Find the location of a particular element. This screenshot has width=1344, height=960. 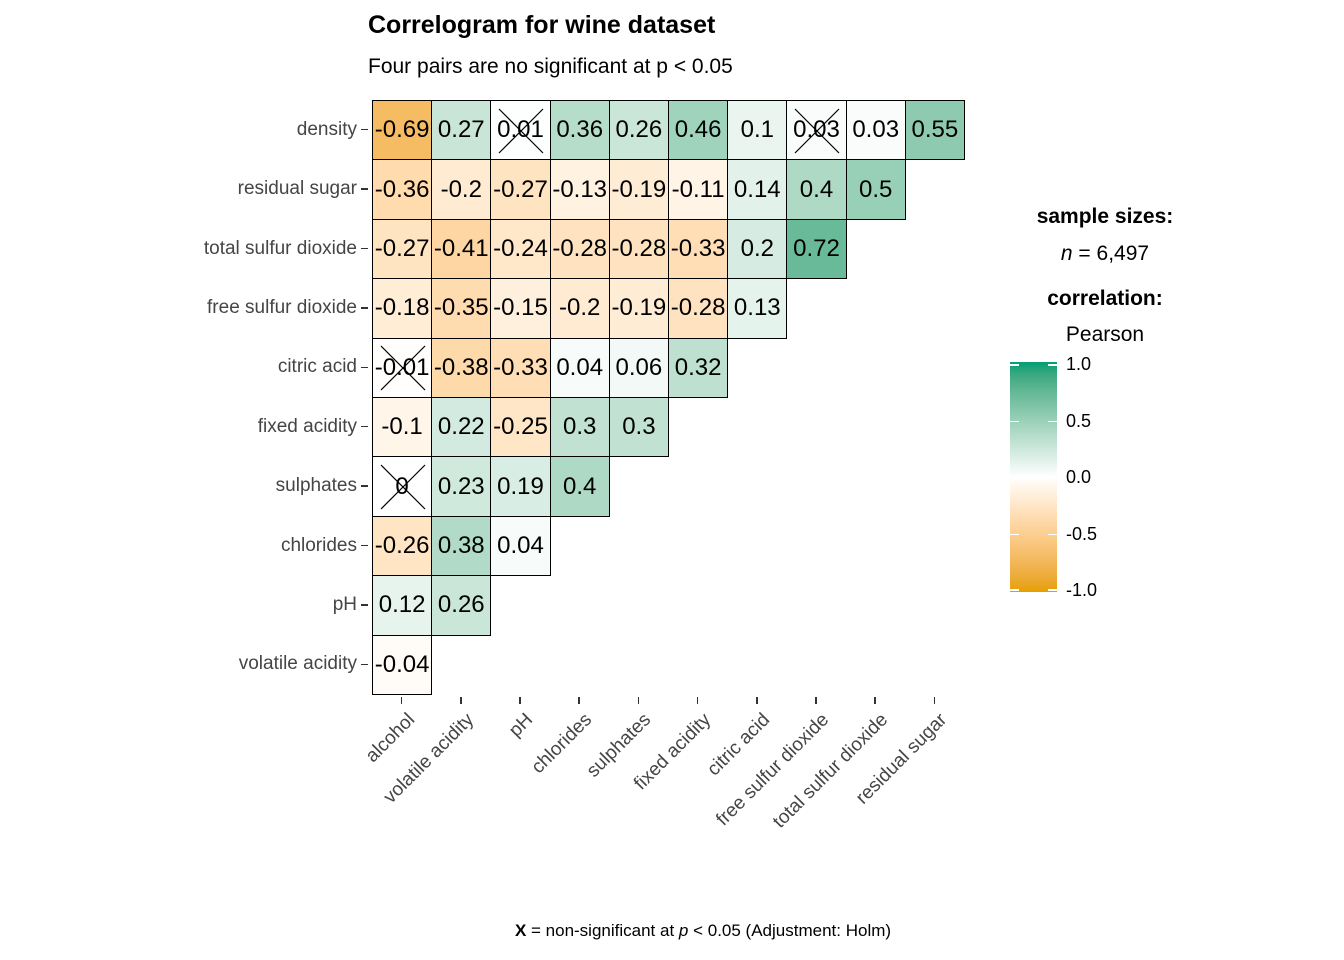

matrix-cell: 0.32 is located at coordinates (698, 367).